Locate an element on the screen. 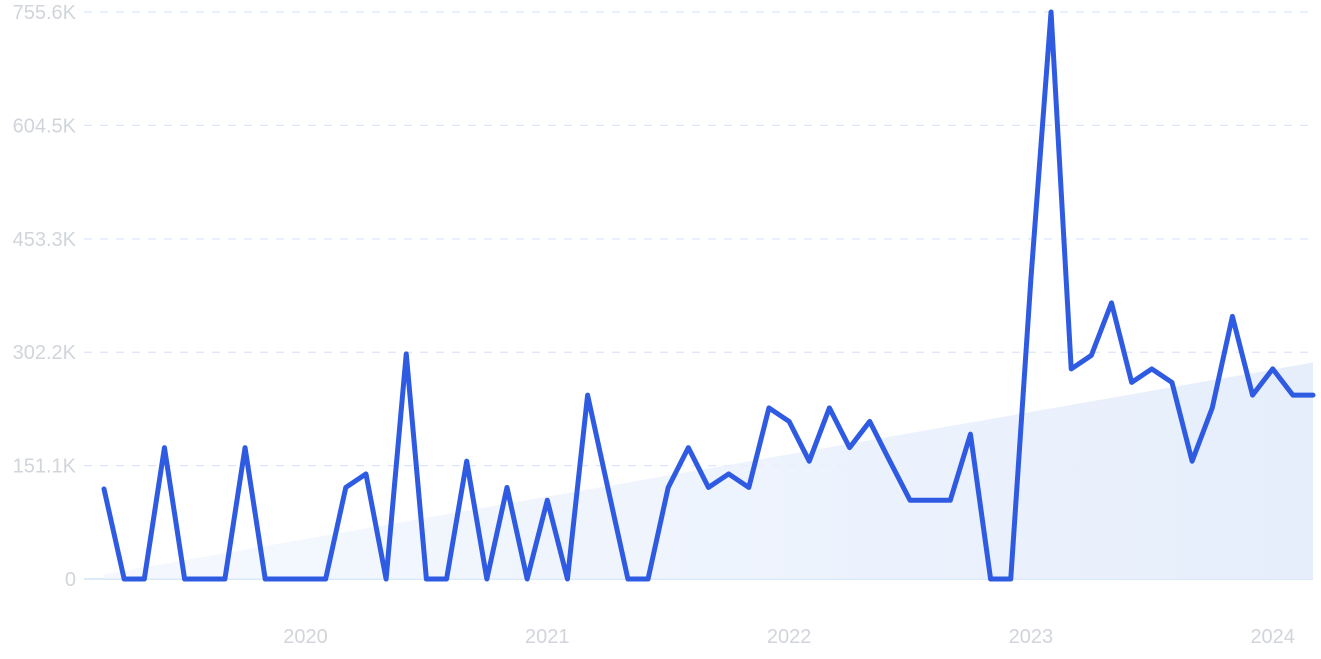  x-tick-label: 2021 is located at coordinates (547, 637).